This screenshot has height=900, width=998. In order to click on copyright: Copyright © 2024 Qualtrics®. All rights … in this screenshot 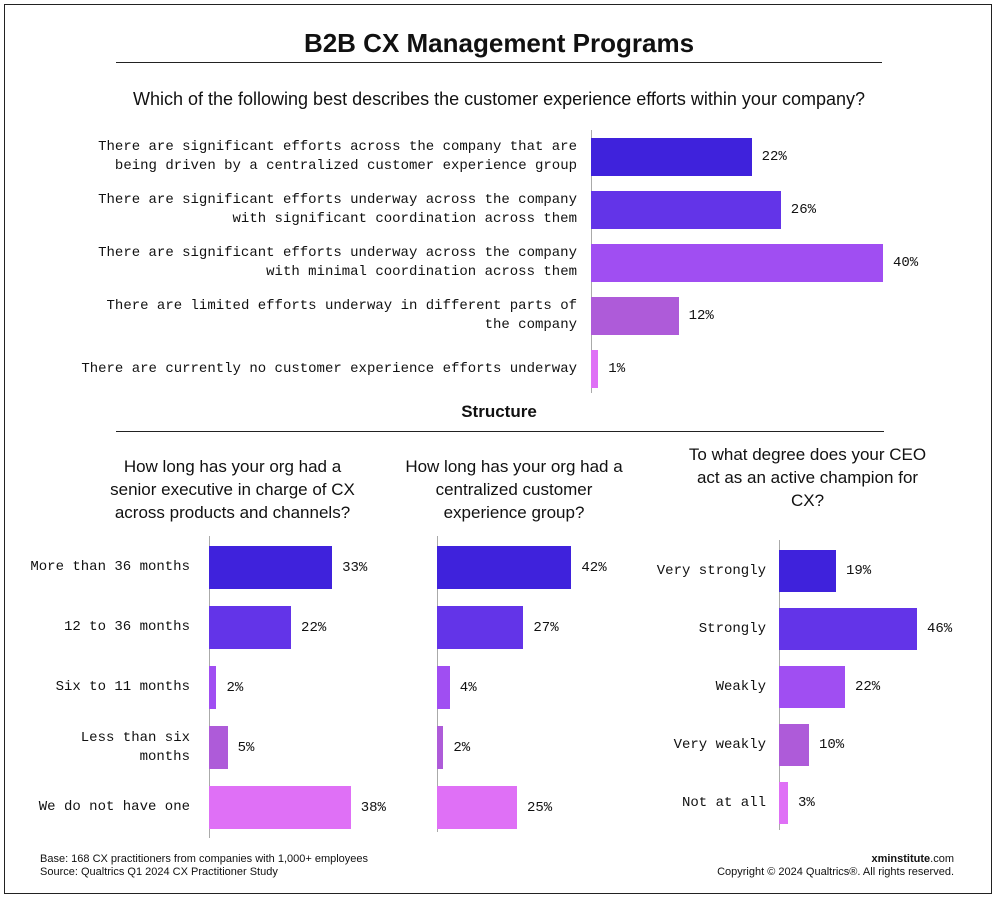, I will do `click(835, 872)`.